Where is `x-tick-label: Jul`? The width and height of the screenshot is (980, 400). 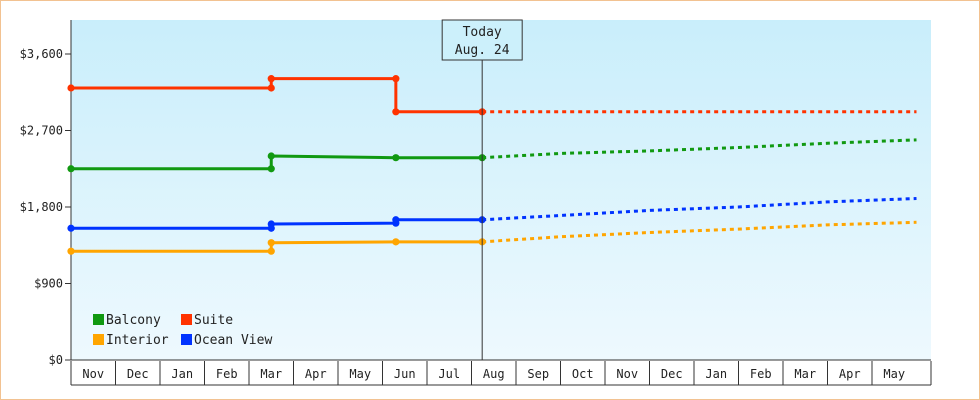
x-tick-label: Jul is located at coordinates (449, 374).